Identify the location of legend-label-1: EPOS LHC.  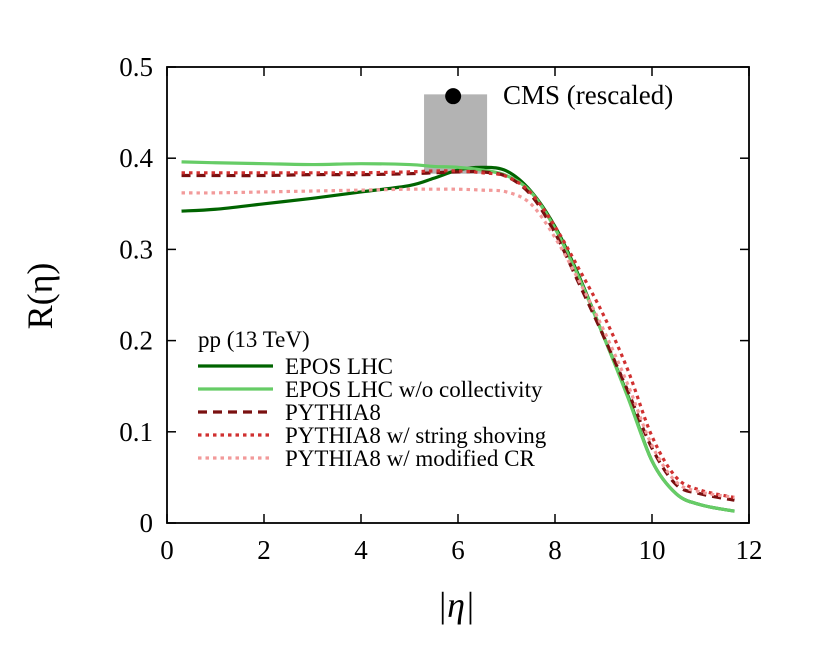
(339, 366).